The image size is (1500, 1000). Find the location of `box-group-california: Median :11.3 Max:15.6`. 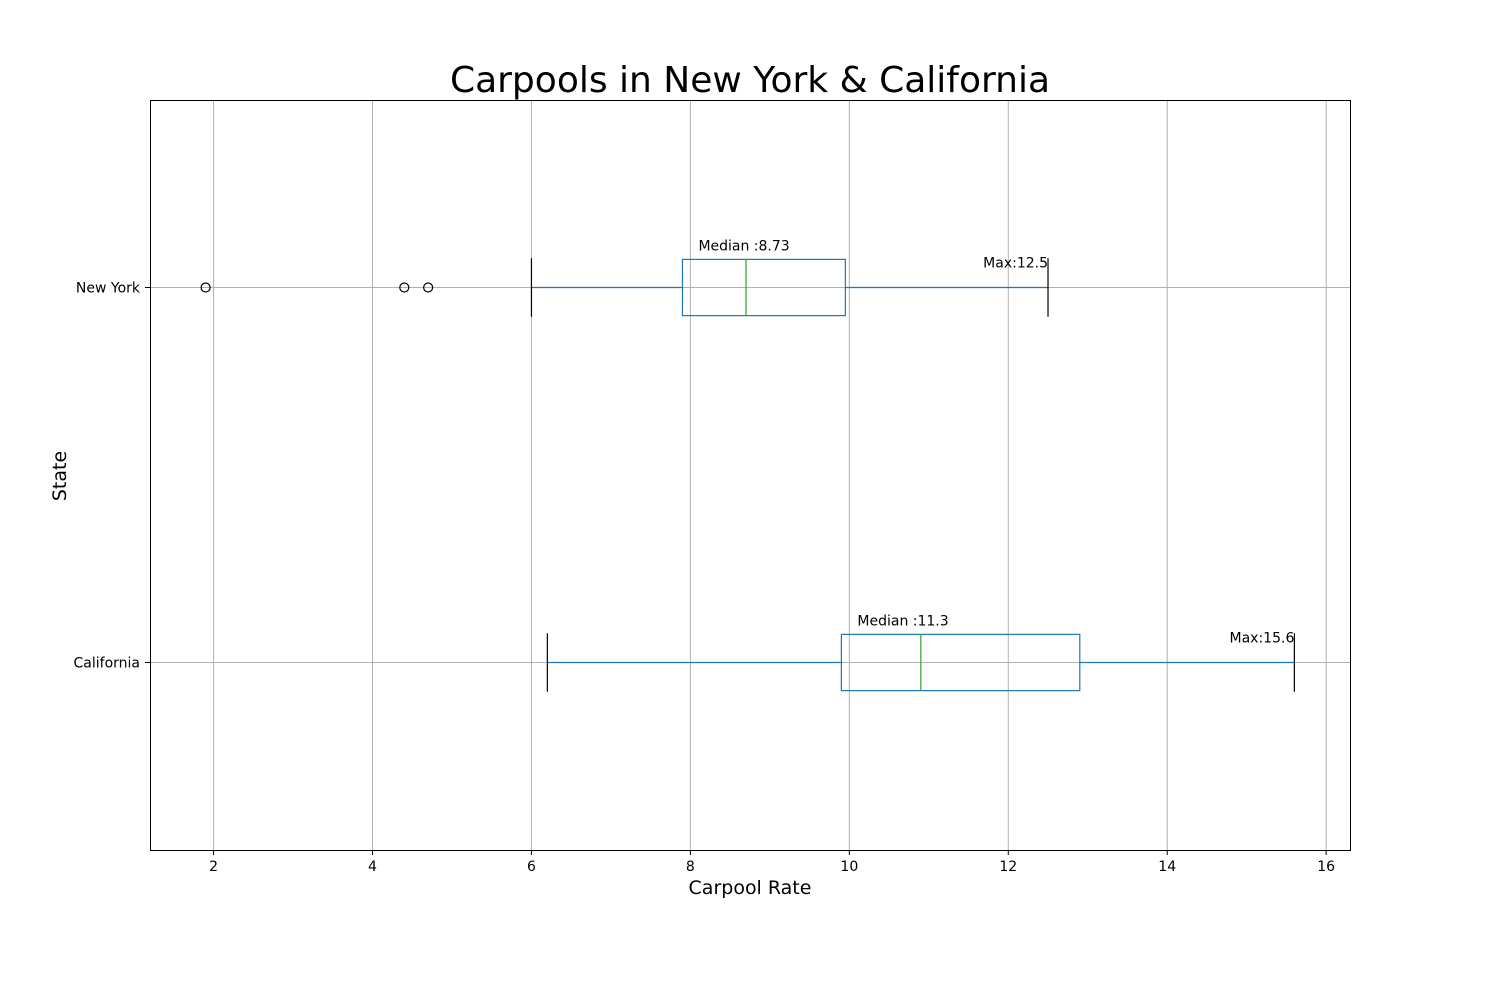

box-group-california: Median :11.3 Max:15.6 is located at coordinates (920, 652).